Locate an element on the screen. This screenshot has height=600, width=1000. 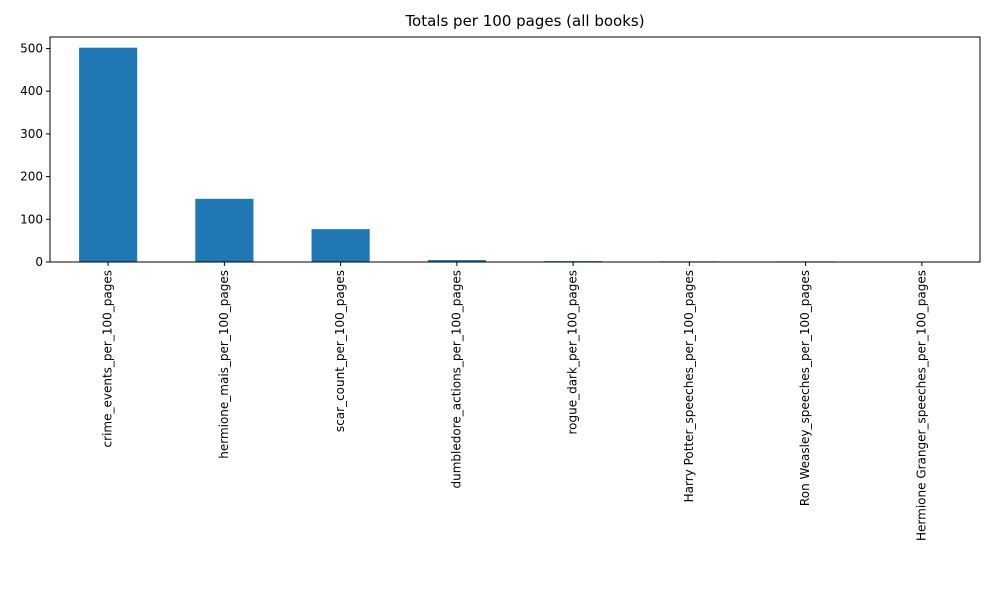
chart-title: Totals per 100 pages (all books) is located at coordinates (525, 21).